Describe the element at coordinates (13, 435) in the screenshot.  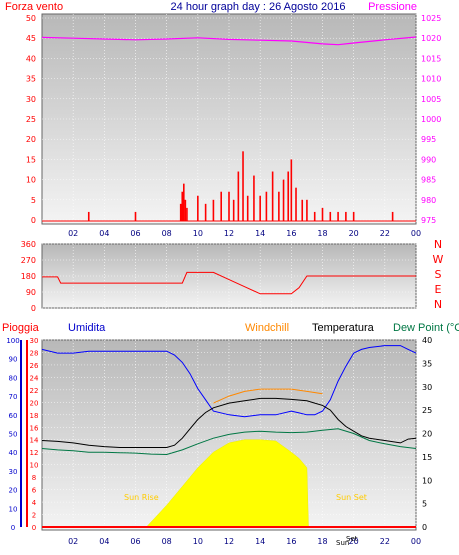
I see `humidity-tick-50: 50` at that location.